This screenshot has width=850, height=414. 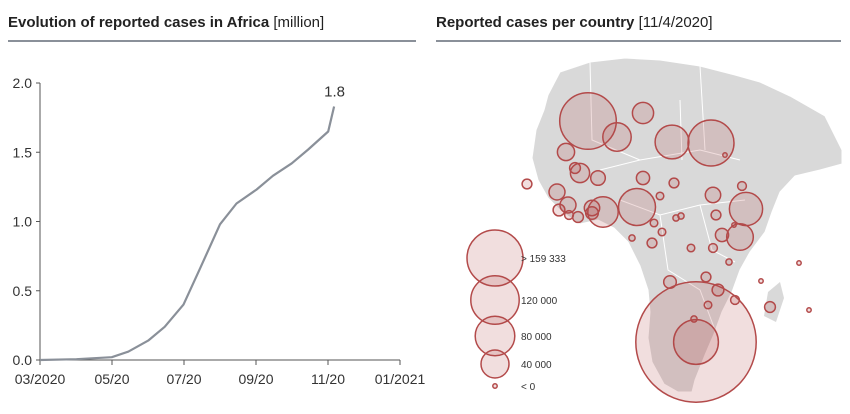 I want to click on bubble-legend: > 159 333 120 000 80 000 40 000 < 0, so click(x=516, y=311).